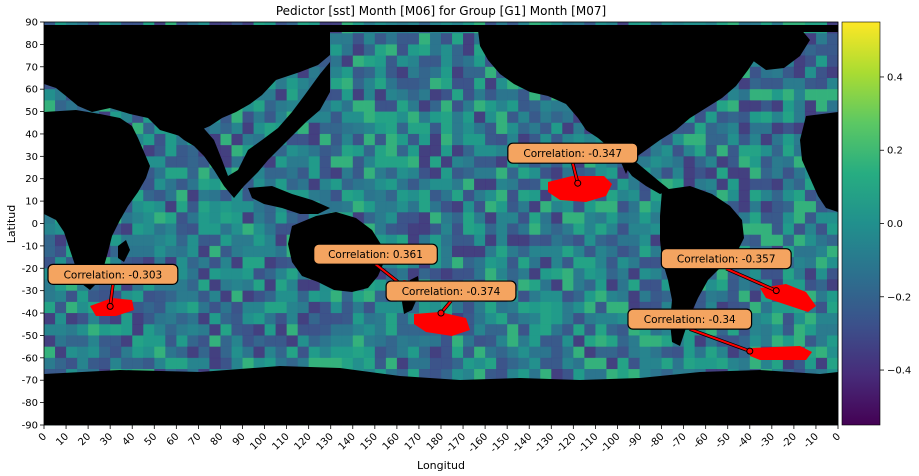 The height and width of the screenshot is (476, 919). I want to click on annotation-box, so click(573, 153).